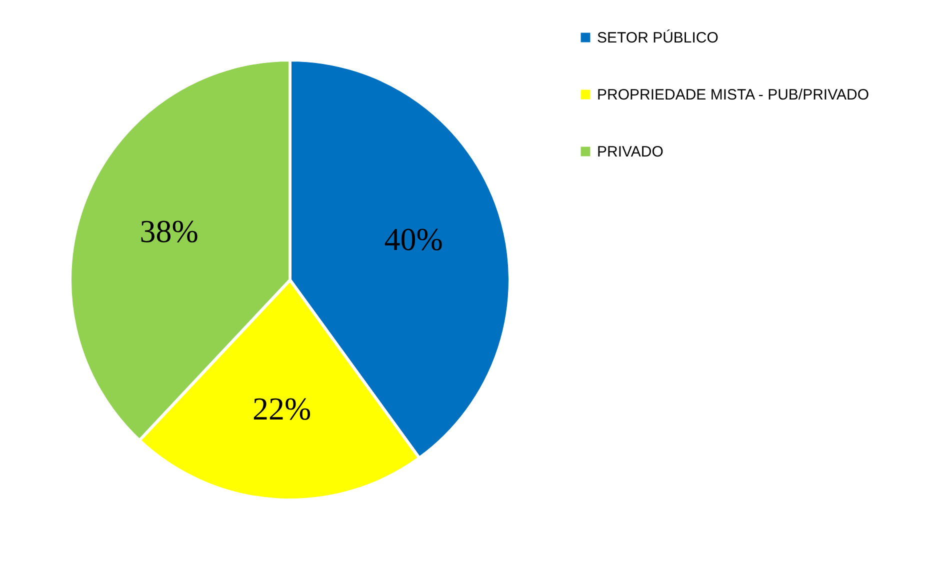  Describe the element at coordinates (657, 37) in the screenshot. I see `legend-label: SETOR PÚBLICO` at that location.